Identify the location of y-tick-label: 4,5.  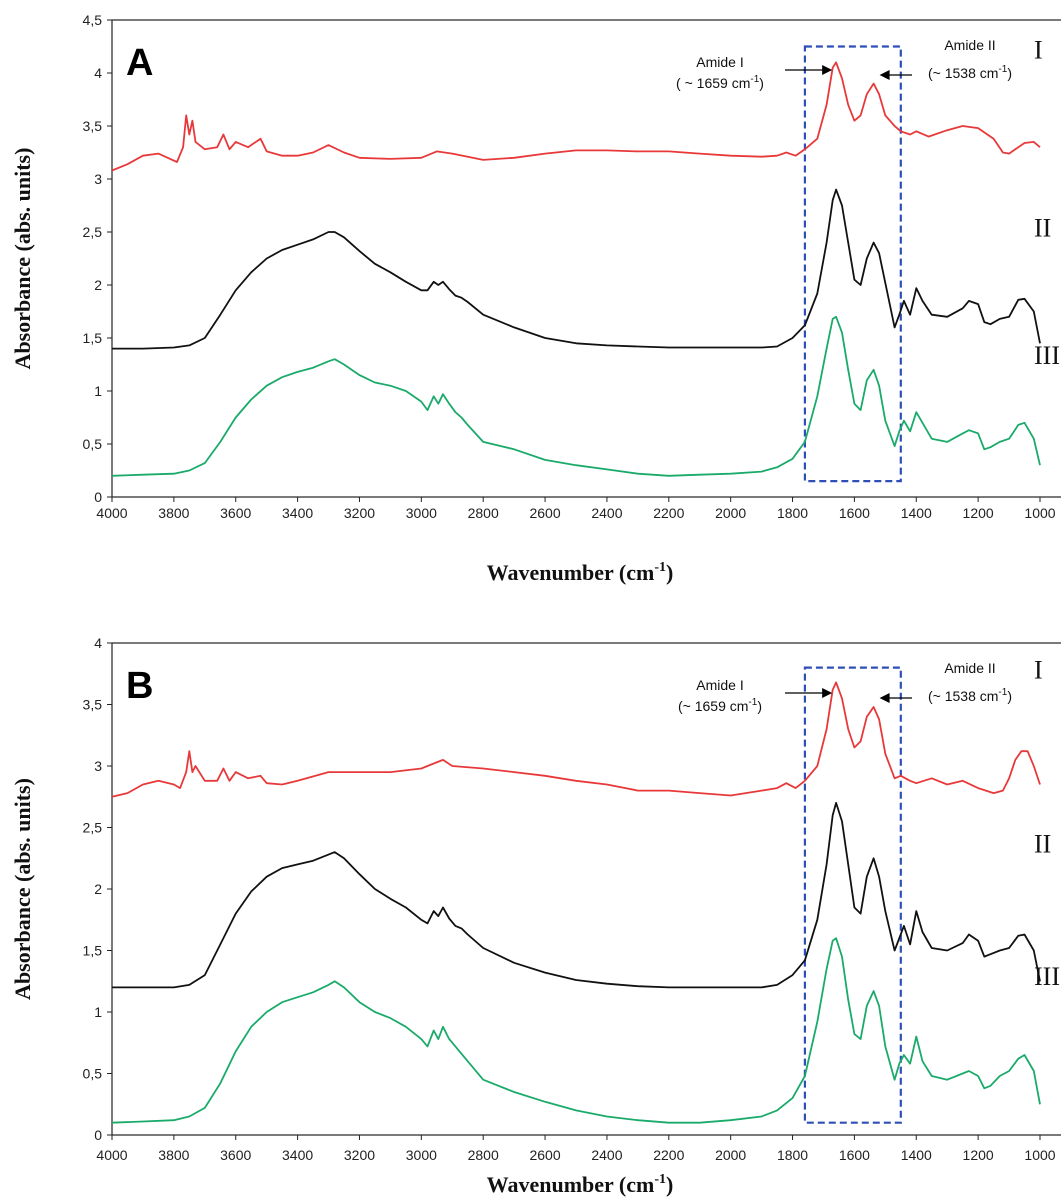
(93, 20).